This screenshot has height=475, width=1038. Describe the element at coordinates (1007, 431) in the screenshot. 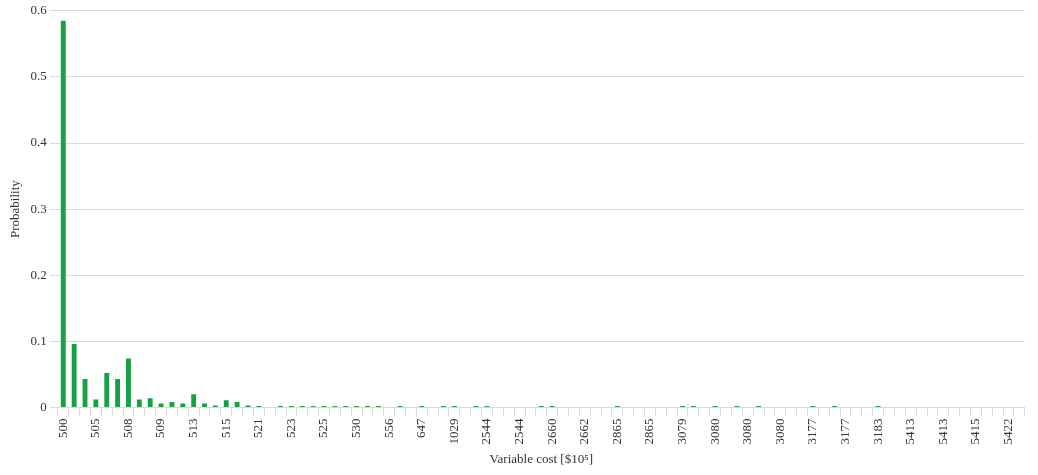

I see `x-tick-label: 5422` at that location.